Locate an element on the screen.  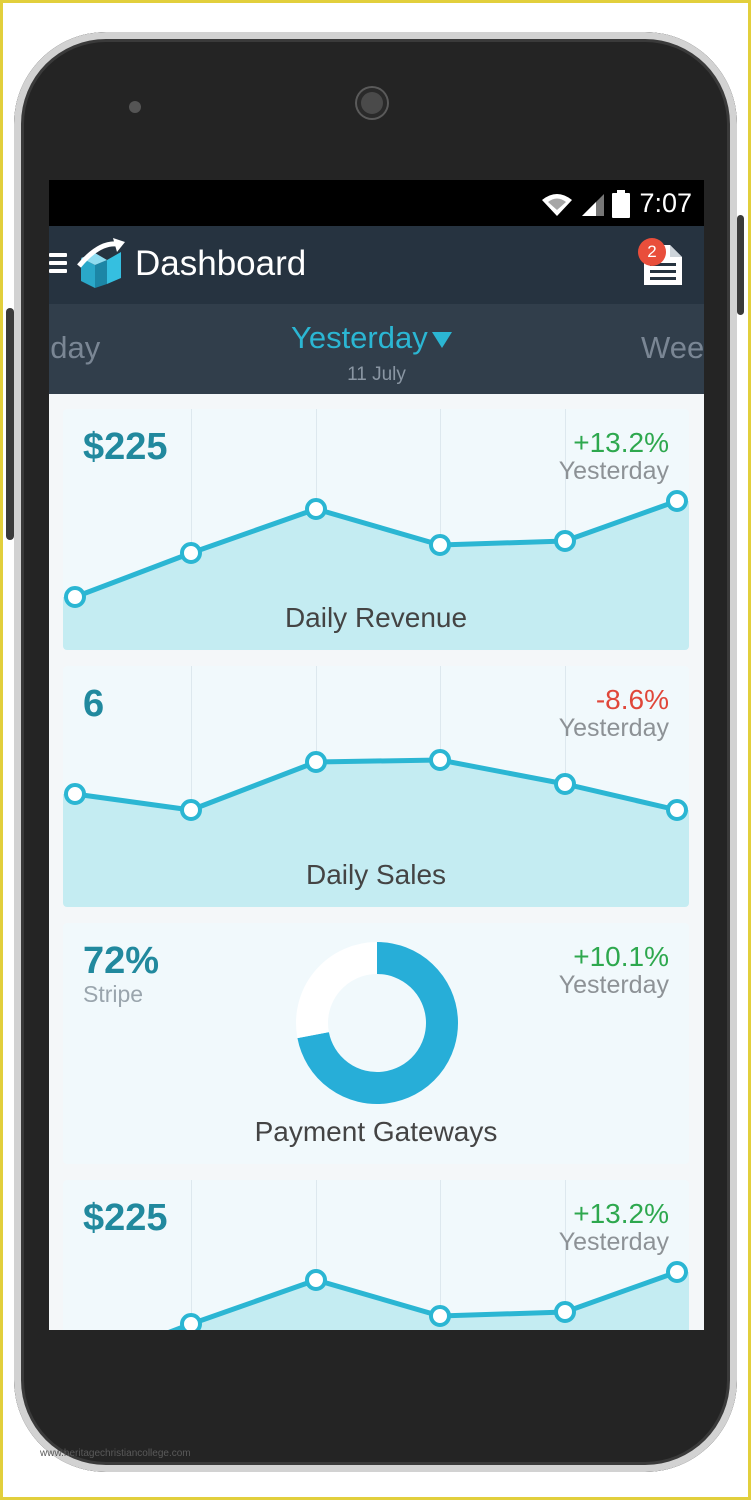
revenue-card: $225 +13.2% Yesterday Daily Revenue is located at coordinates (376, 529).